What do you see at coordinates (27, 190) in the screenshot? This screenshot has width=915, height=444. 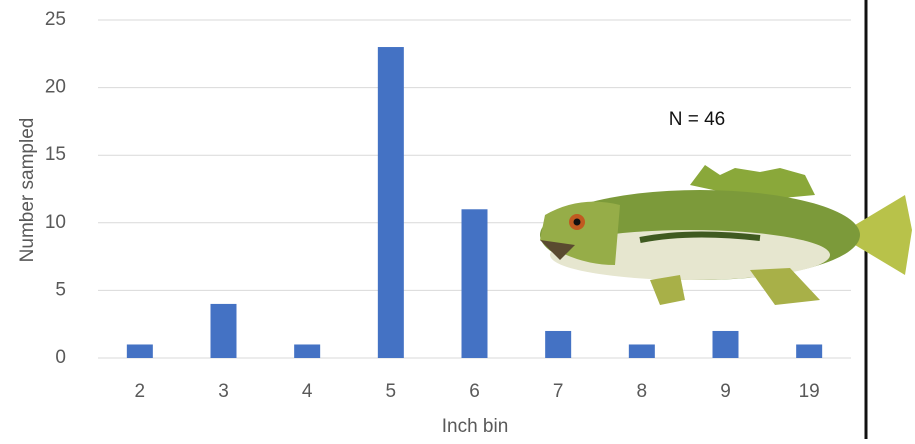 I see `y-axis-label: Number sampled` at bounding box center [27, 190].